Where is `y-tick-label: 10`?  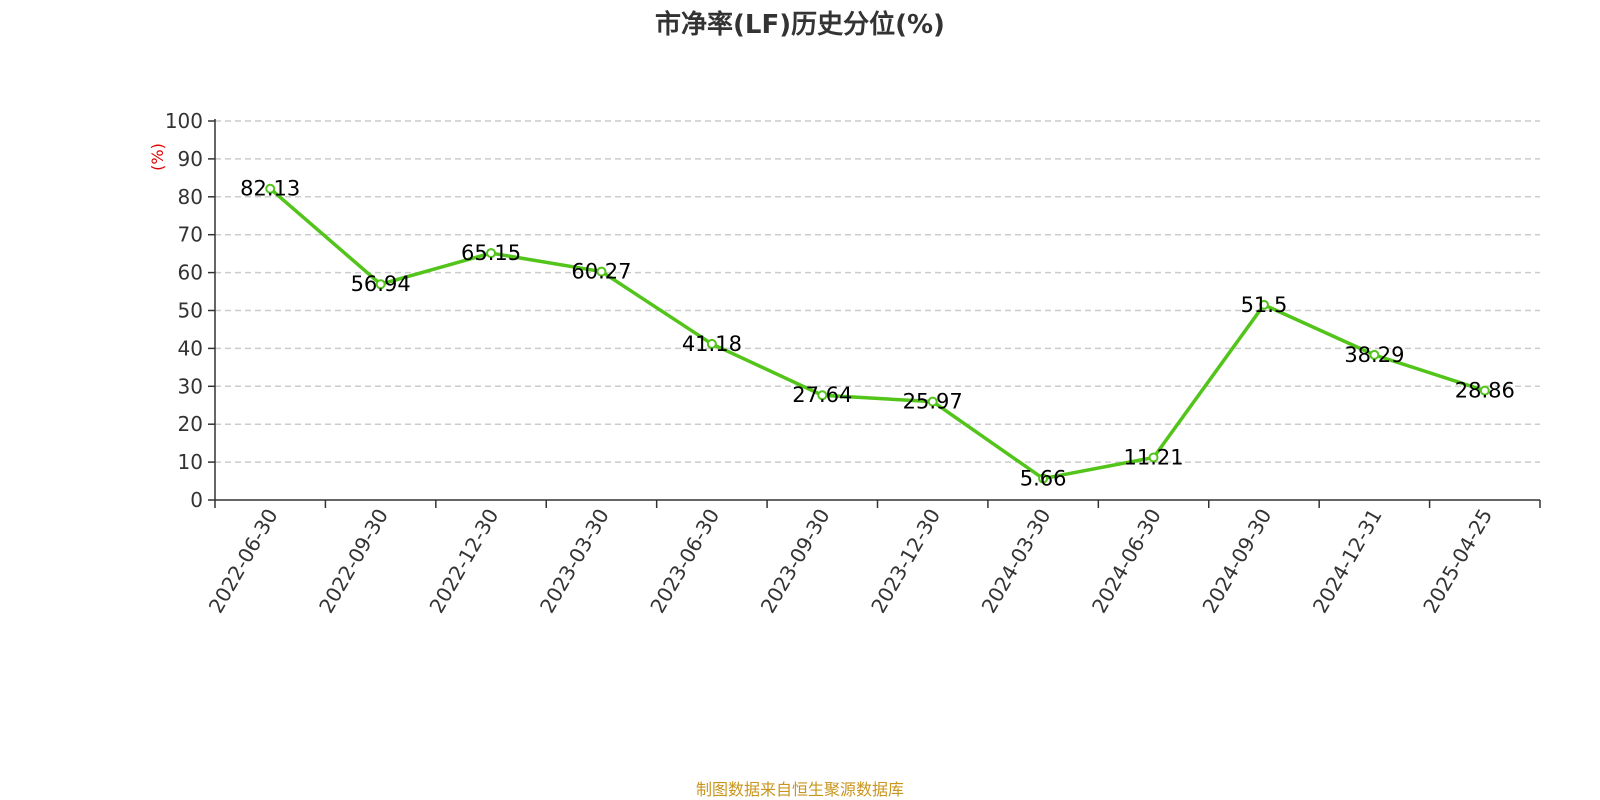
y-tick-label: 10 is located at coordinates (190, 462).